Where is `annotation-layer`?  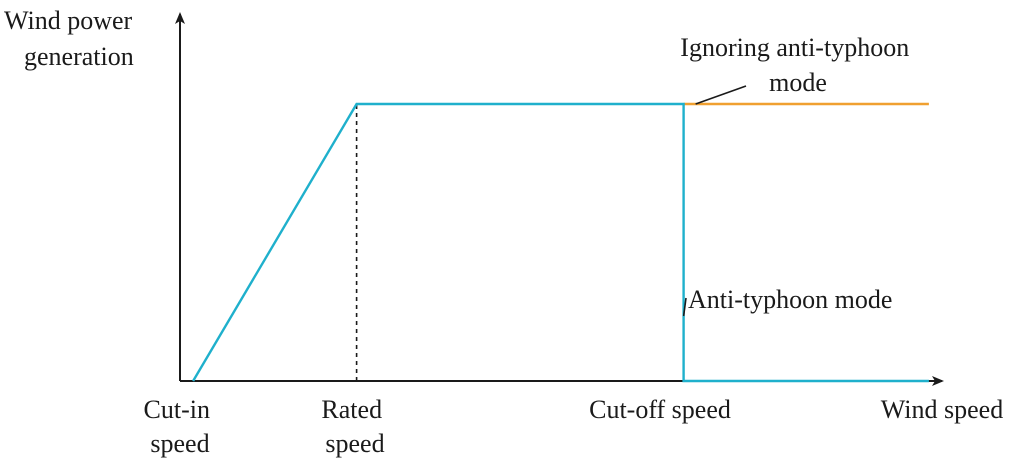 annotation-layer is located at coordinates (714, 201).